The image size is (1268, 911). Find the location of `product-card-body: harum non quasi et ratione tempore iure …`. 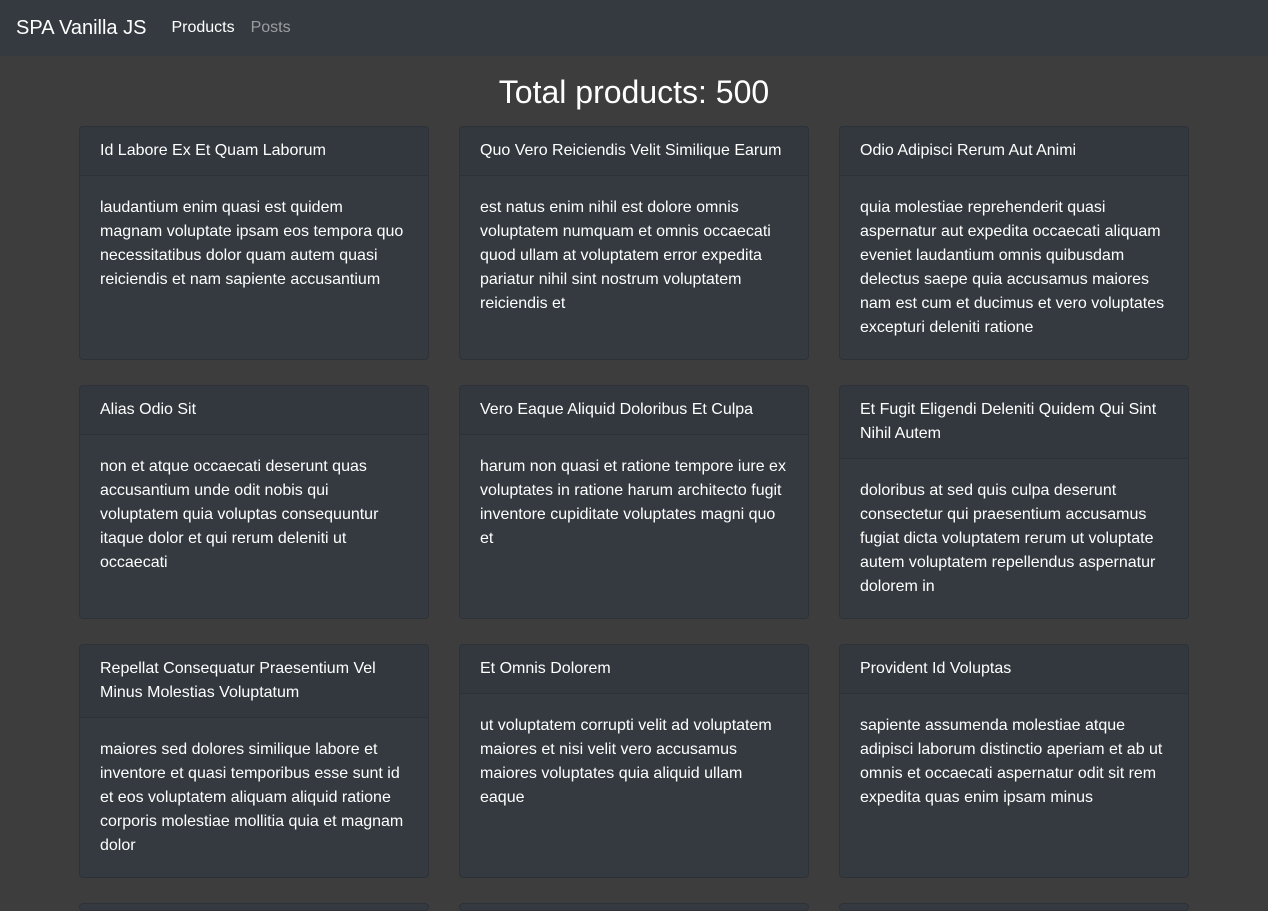

product-card-body: harum non quasi et ratione tempore iure … is located at coordinates (633, 502).